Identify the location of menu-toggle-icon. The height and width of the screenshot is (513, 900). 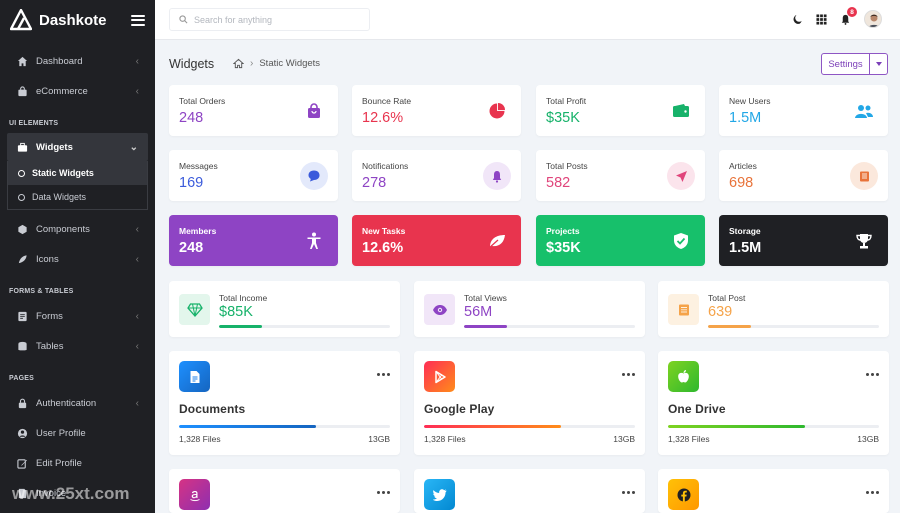
(138, 20).